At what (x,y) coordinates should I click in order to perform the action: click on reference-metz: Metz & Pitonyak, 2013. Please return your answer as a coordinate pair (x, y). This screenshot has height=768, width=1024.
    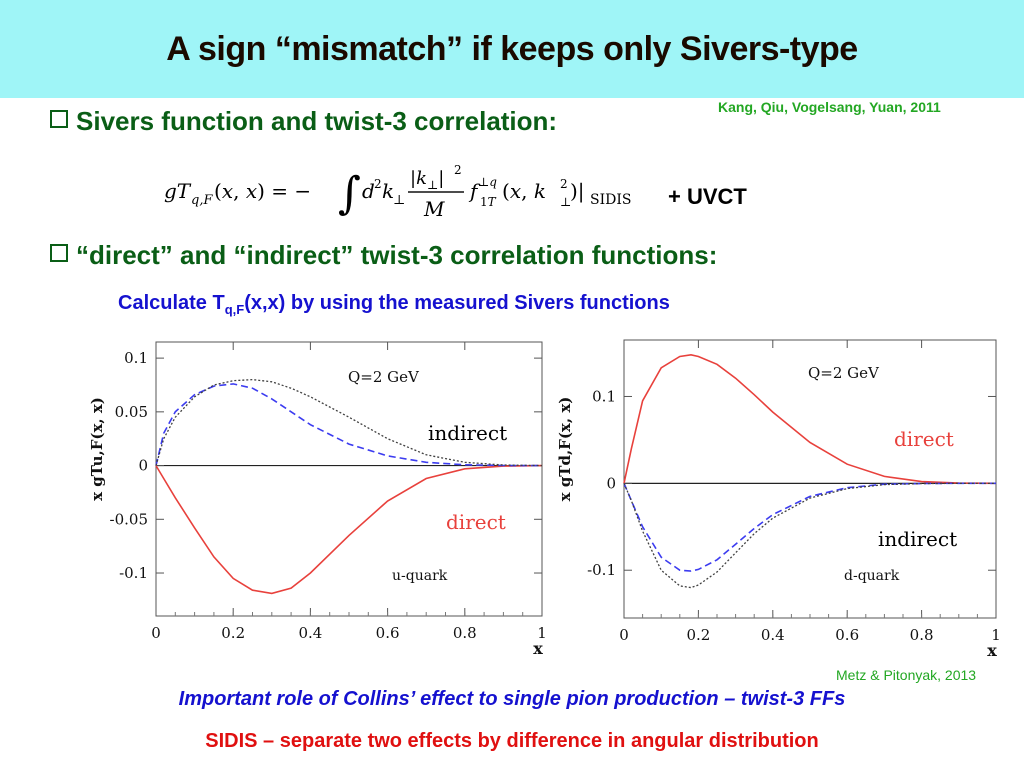
    Looking at the image, I should click on (906, 675).